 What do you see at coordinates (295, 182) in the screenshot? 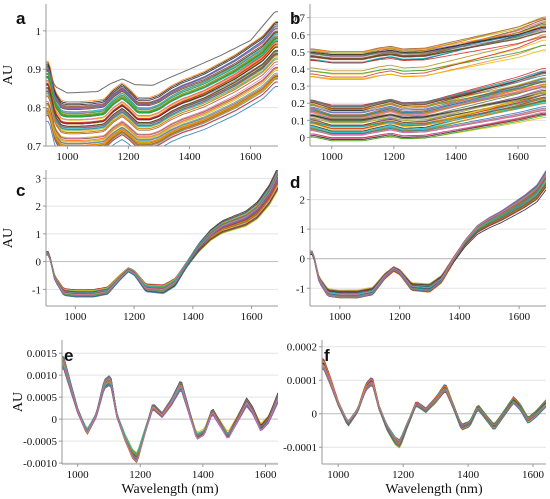
I see `panel-letter: d` at bounding box center [295, 182].